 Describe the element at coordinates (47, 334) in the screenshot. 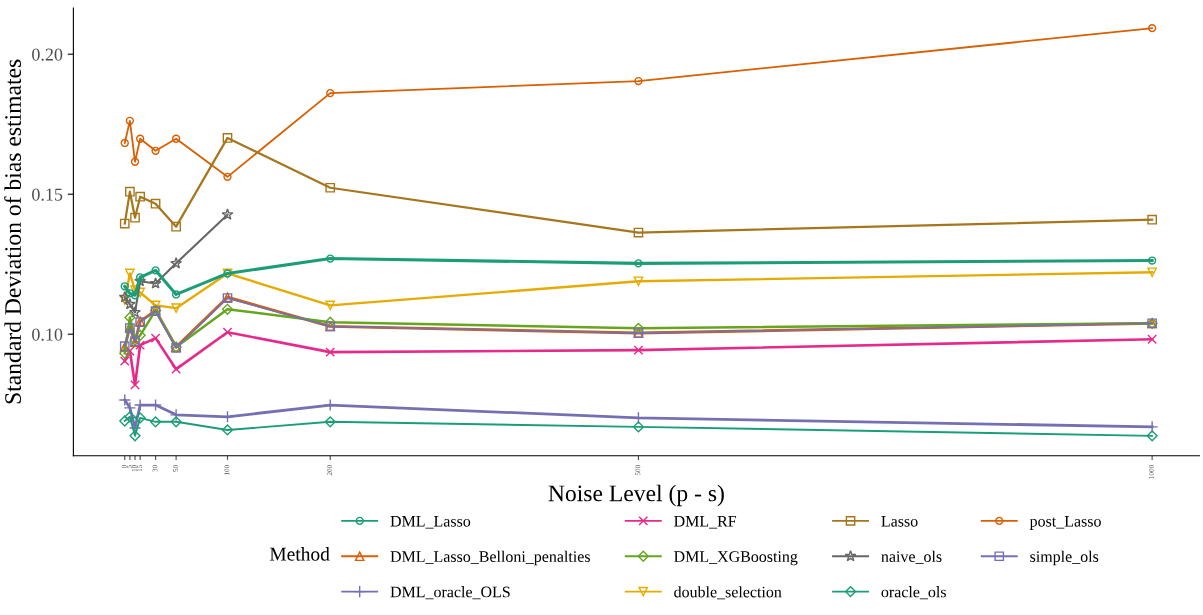

I see `y-tick-label: 0.10` at that location.